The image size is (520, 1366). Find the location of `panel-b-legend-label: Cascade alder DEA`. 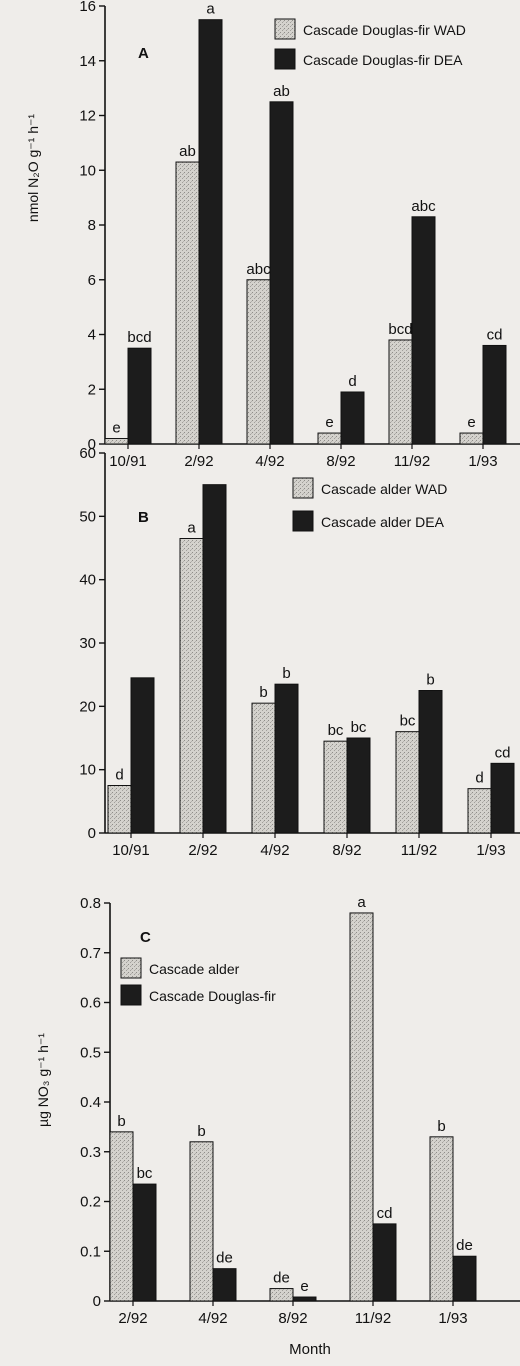

panel-b-legend-label: Cascade alder DEA is located at coordinates (383, 522).